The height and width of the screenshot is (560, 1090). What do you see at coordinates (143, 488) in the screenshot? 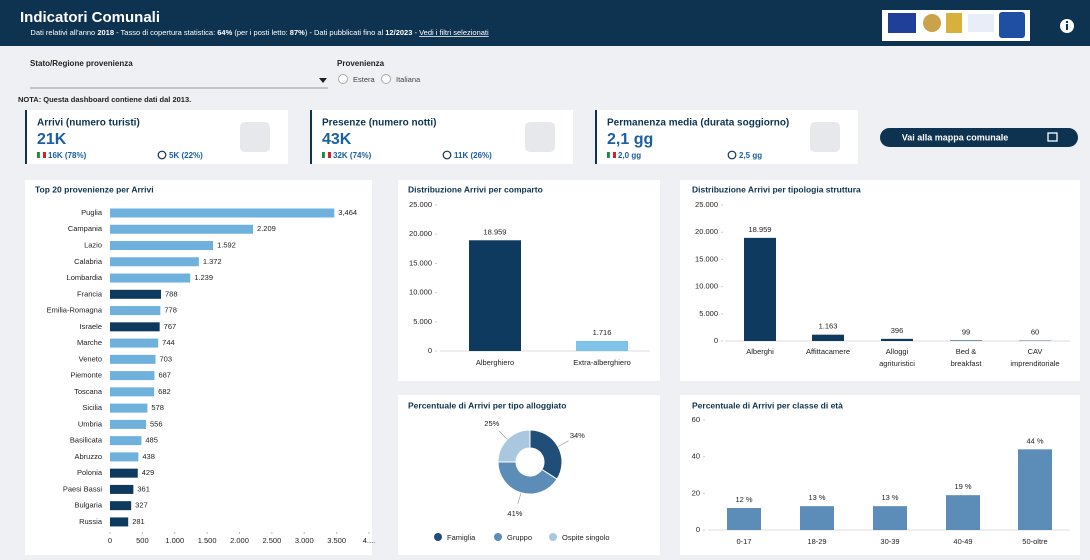
I see `value-label: 361` at bounding box center [143, 488].